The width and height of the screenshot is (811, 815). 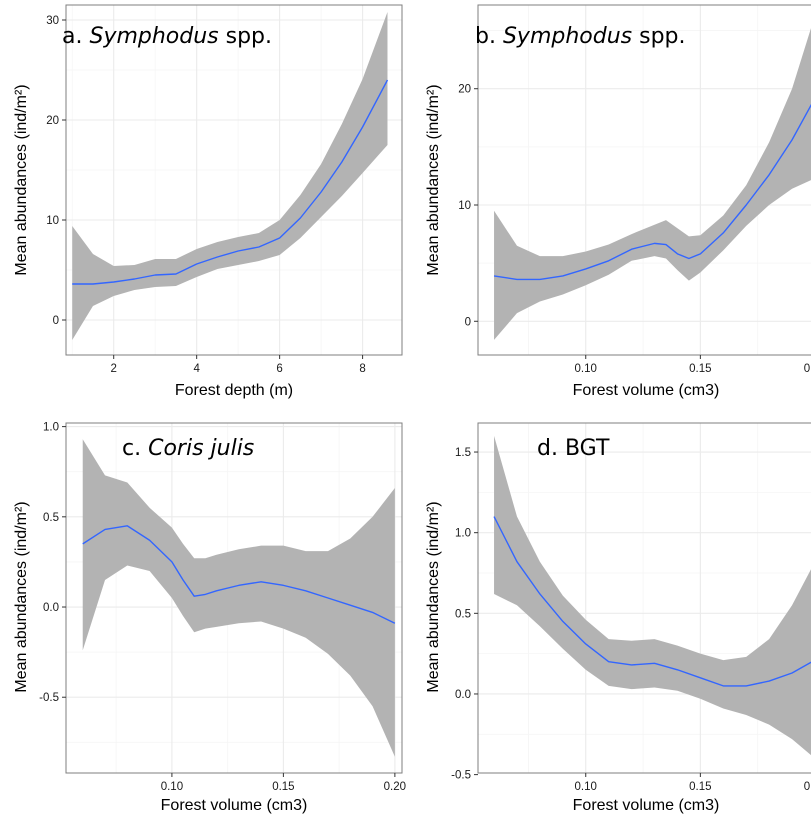 I want to click on panel-letter: b., so click(x=485, y=36).